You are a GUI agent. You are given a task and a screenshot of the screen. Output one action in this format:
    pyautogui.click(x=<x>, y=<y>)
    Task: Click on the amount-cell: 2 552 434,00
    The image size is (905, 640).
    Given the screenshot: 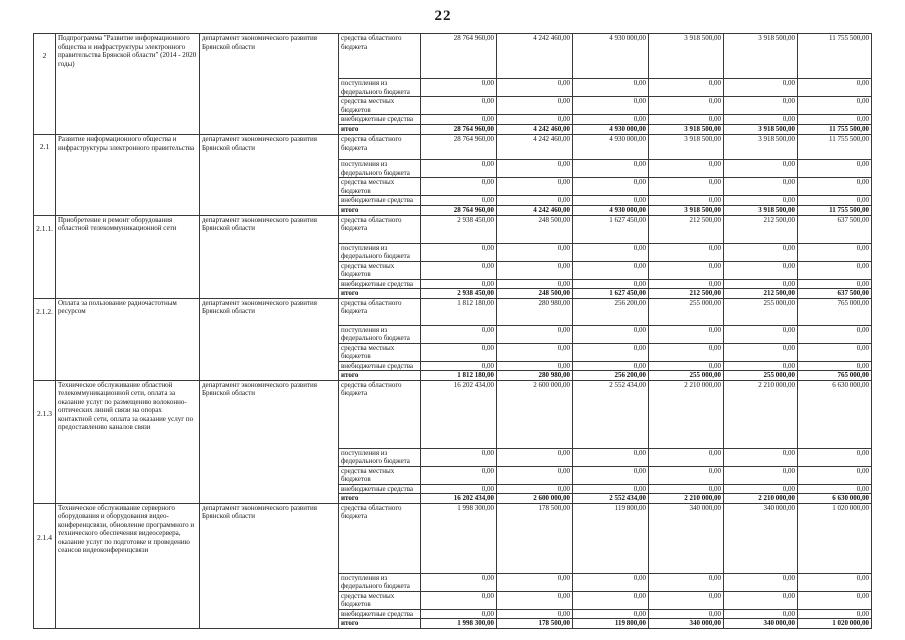 What is the action you would take?
    pyautogui.click(x=610, y=414)
    